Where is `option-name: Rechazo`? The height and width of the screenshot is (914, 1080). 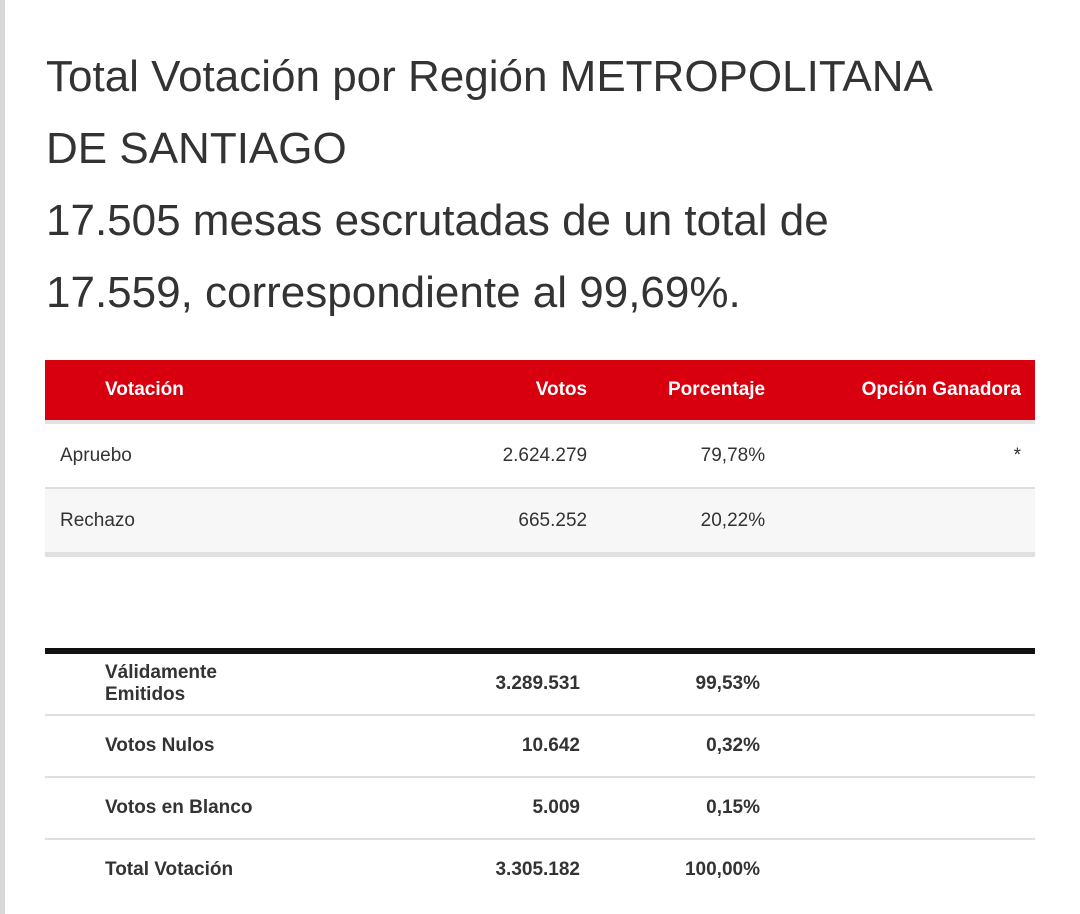
option-name: Rechazo is located at coordinates (159, 522).